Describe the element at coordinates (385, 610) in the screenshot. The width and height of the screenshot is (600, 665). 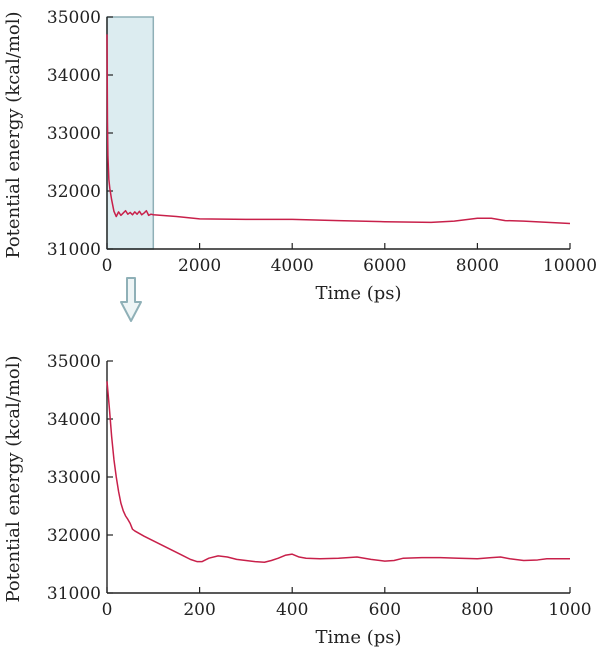
I see `bot-x-tick-label: 600` at that location.